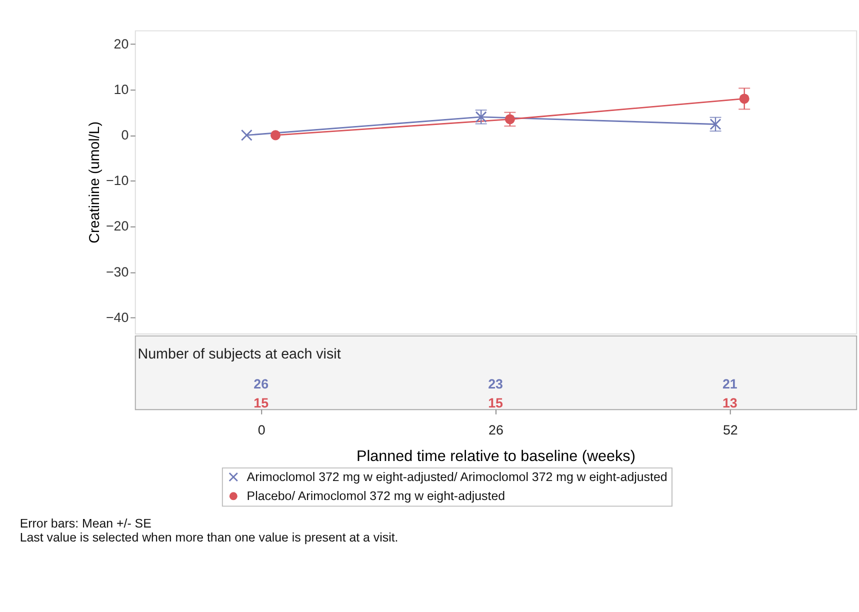 The width and height of the screenshot is (859, 612). What do you see at coordinates (496, 457) in the screenshot?
I see `x-axis-title: Planned time relative to baseline (weeks)` at bounding box center [496, 457].